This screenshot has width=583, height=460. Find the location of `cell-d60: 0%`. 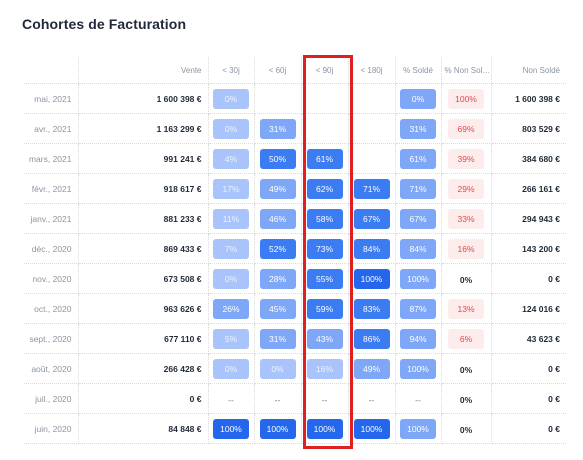

cell-d60: 0% is located at coordinates (278, 368).